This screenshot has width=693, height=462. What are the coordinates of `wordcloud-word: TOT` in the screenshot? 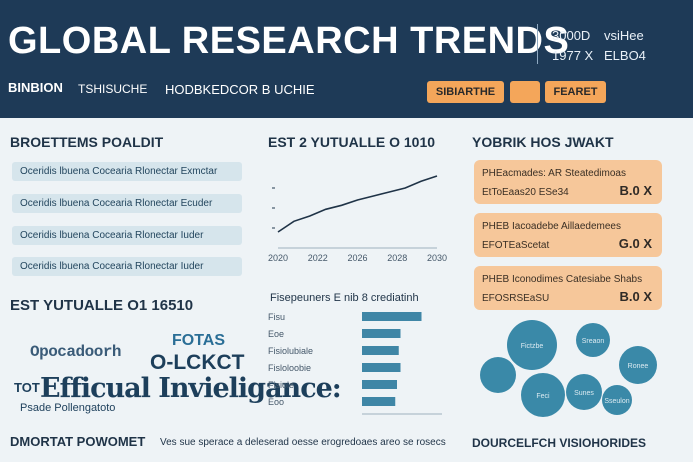 It's located at (27, 387).